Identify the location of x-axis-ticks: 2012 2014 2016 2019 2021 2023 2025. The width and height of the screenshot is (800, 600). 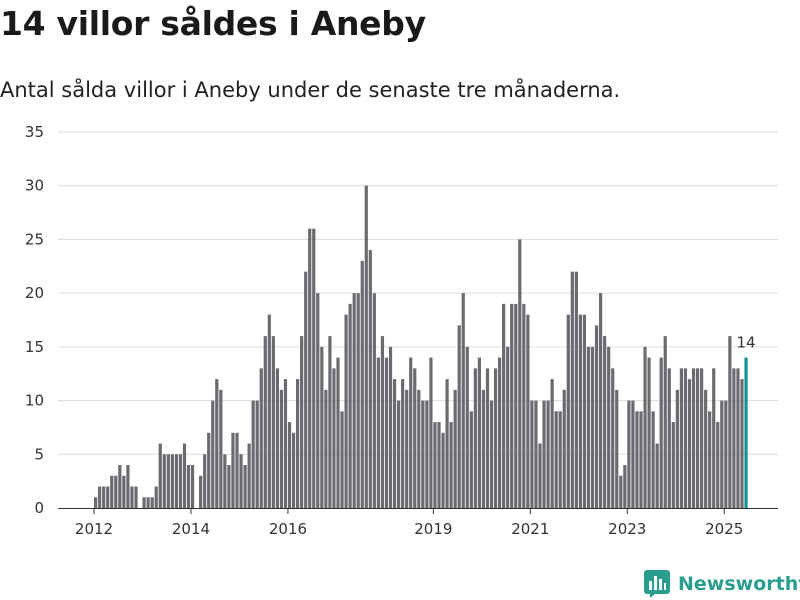
(409, 523).